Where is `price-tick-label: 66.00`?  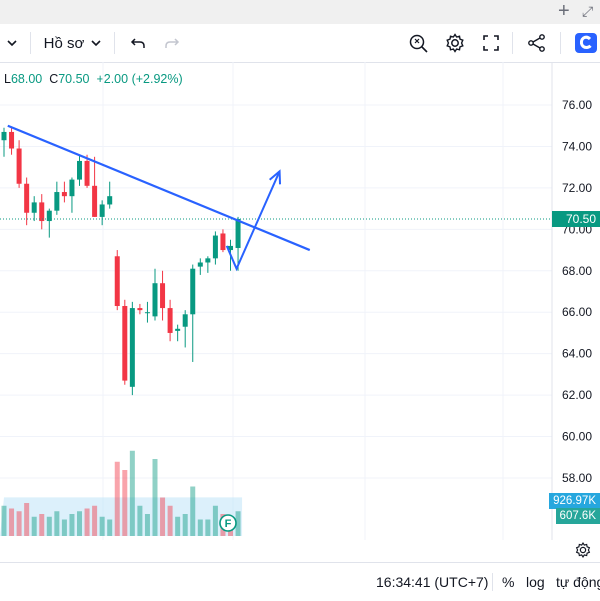 price-tick-label: 66.00 is located at coordinates (577, 312).